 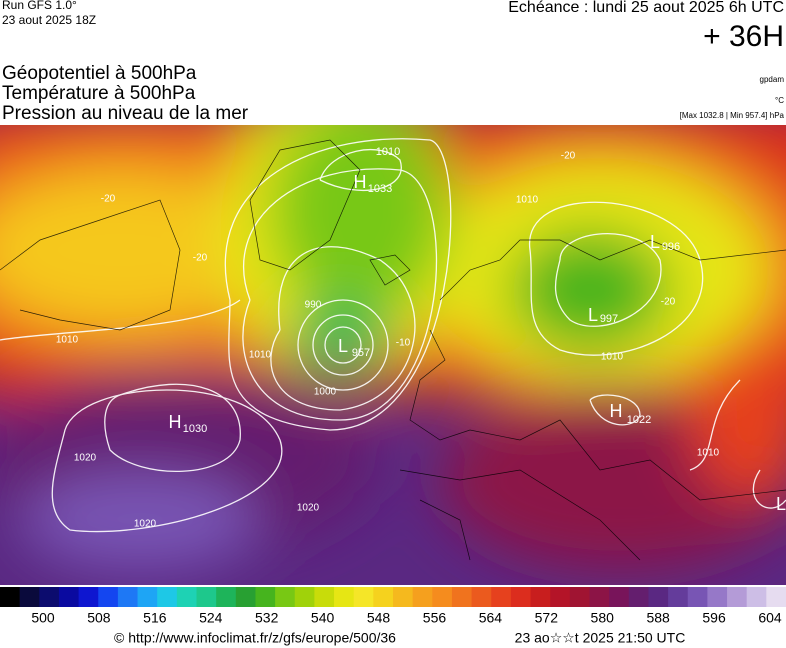 I want to click on field: Température à 500hPa, so click(x=99, y=93).